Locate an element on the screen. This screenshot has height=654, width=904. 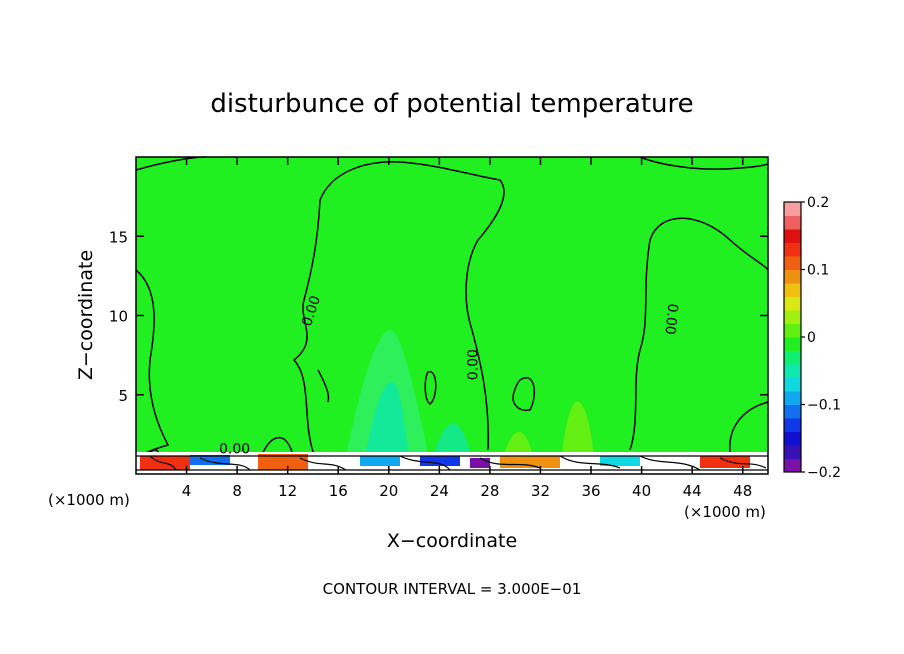
field-lobe is located at coordinates (387, 420).